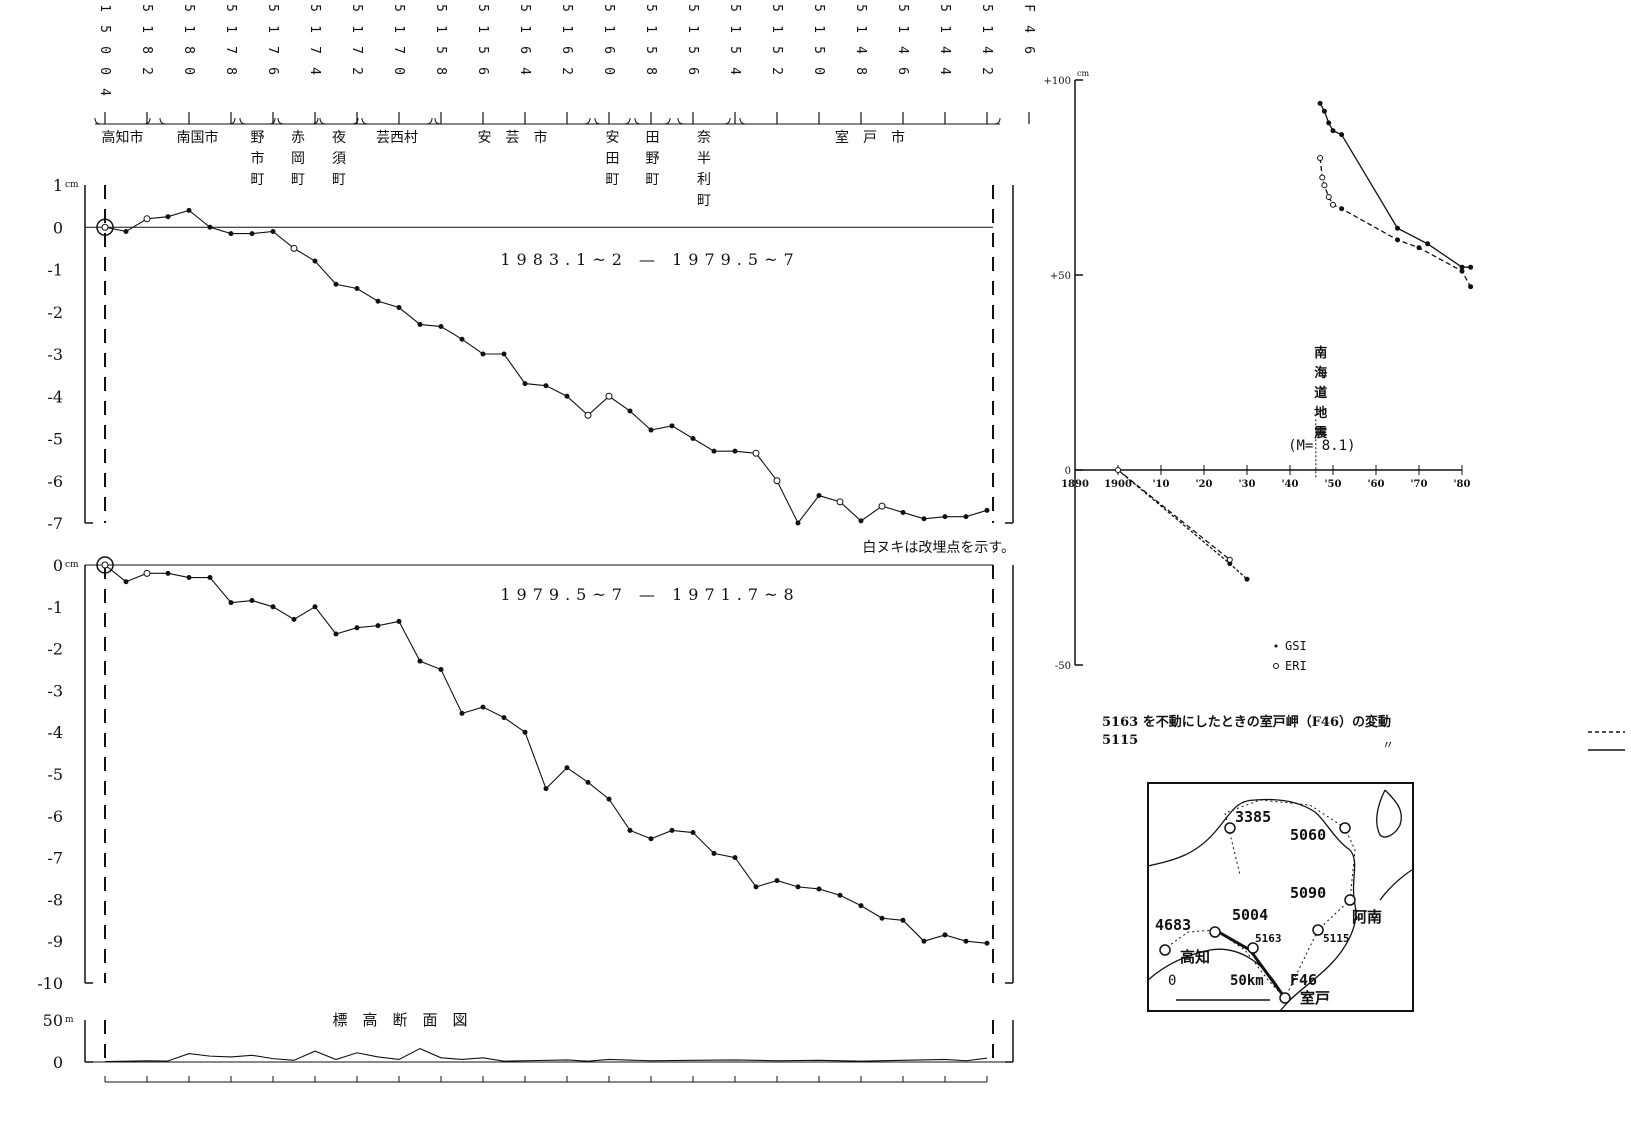 Image resolution: width=1631 pixels, height=1132 pixels. What do you see at coordinates (1321, 446) in the screenshot?
I see `event-magnitude: (M= 8.1)` at bounding box center [1321, 446].